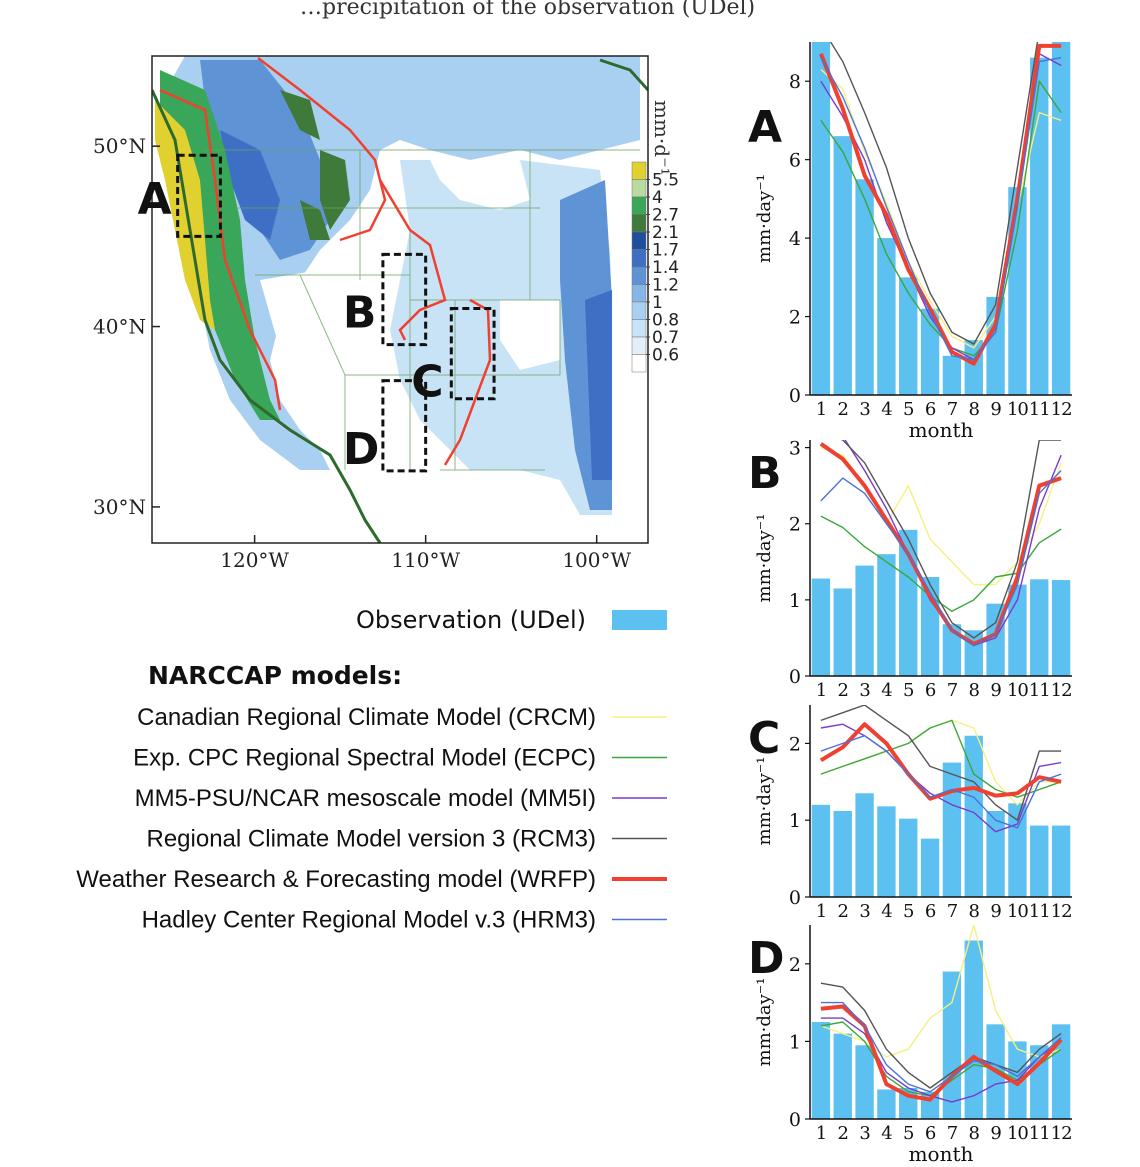  I want to click on panel-letter: C, so click(764, 738).